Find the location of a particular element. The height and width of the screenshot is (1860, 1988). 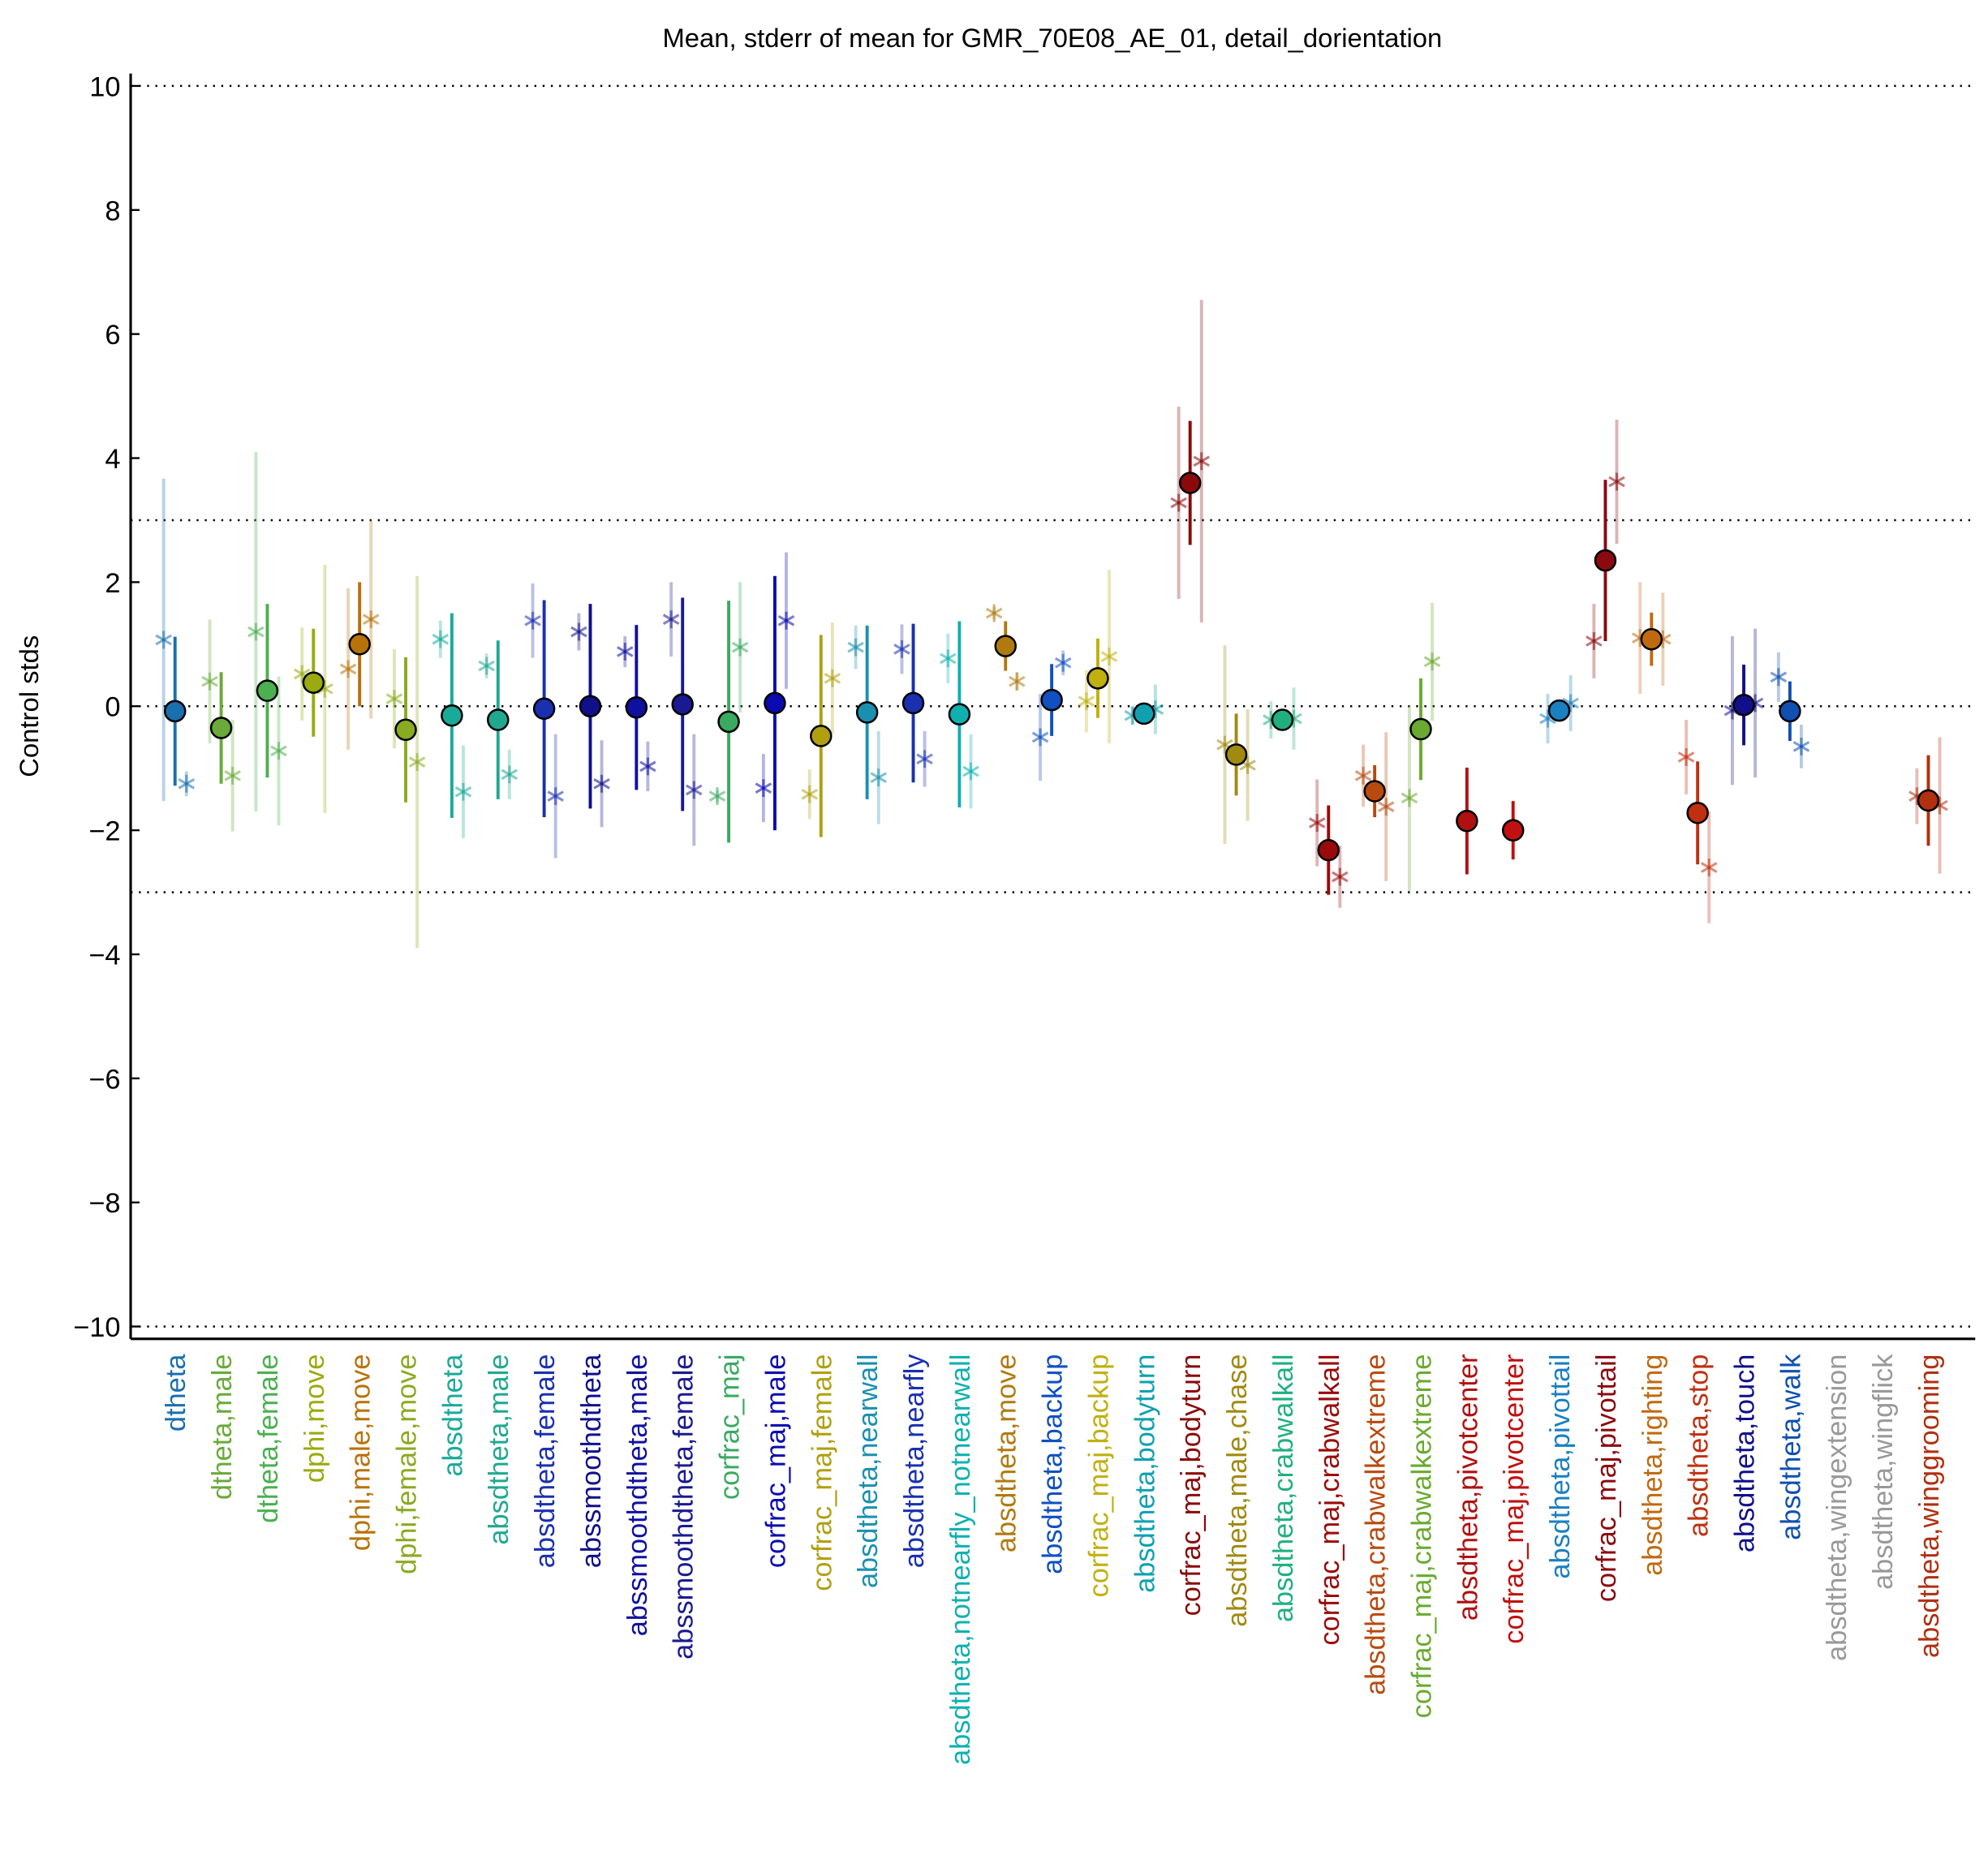

x-tick-label: corfrac_maj,backup is located at coordinates (1098, 1476).